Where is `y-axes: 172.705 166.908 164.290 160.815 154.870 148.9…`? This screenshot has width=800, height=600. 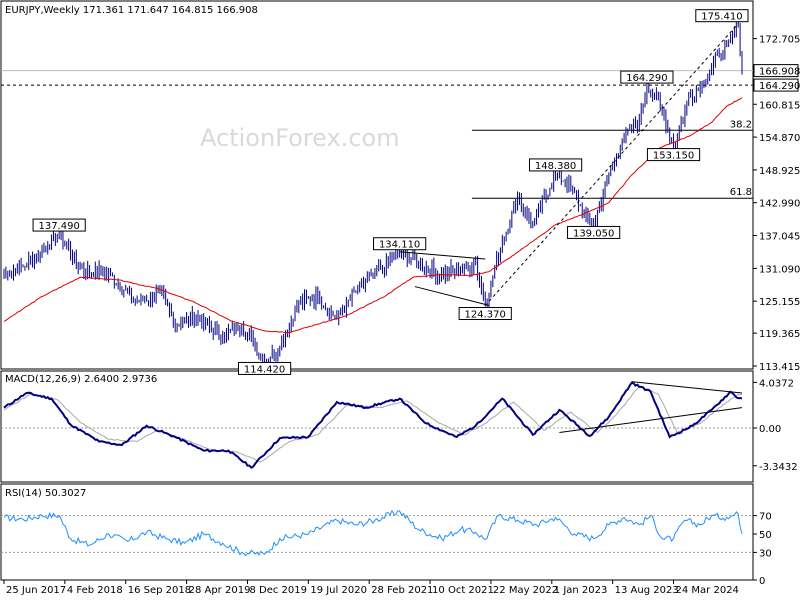
y-axes: 172.705 166.908 164.290 160.815 154.870 148.9… is located at coordinates (776, 311).